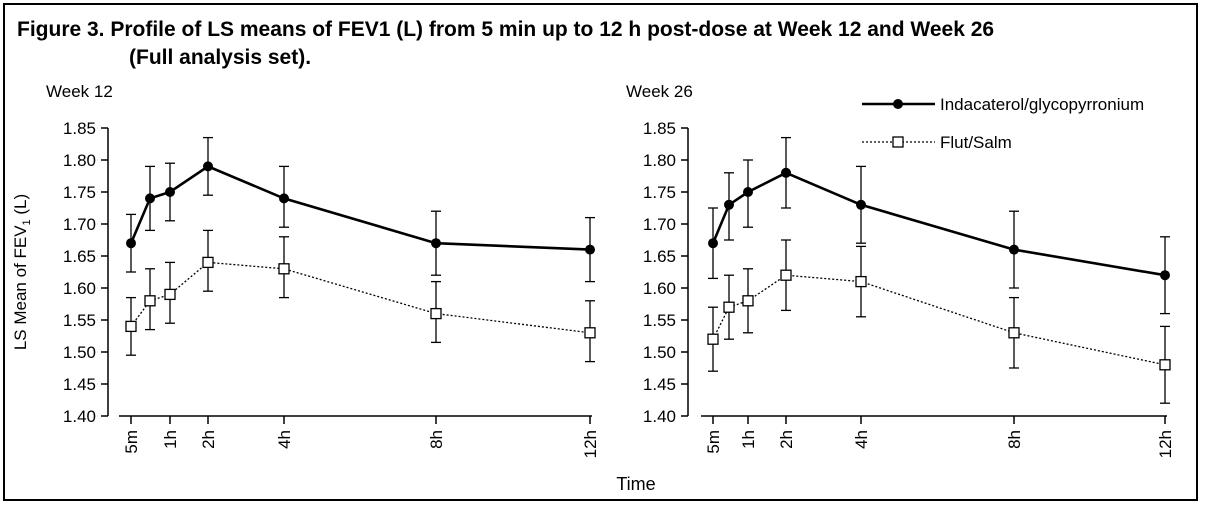 This screenshot has width=1205, height=508. What do you see at coordinates (659, 91) in the screenshot?
I see `panel-title: Week 26` at bounding box center [659, 91].